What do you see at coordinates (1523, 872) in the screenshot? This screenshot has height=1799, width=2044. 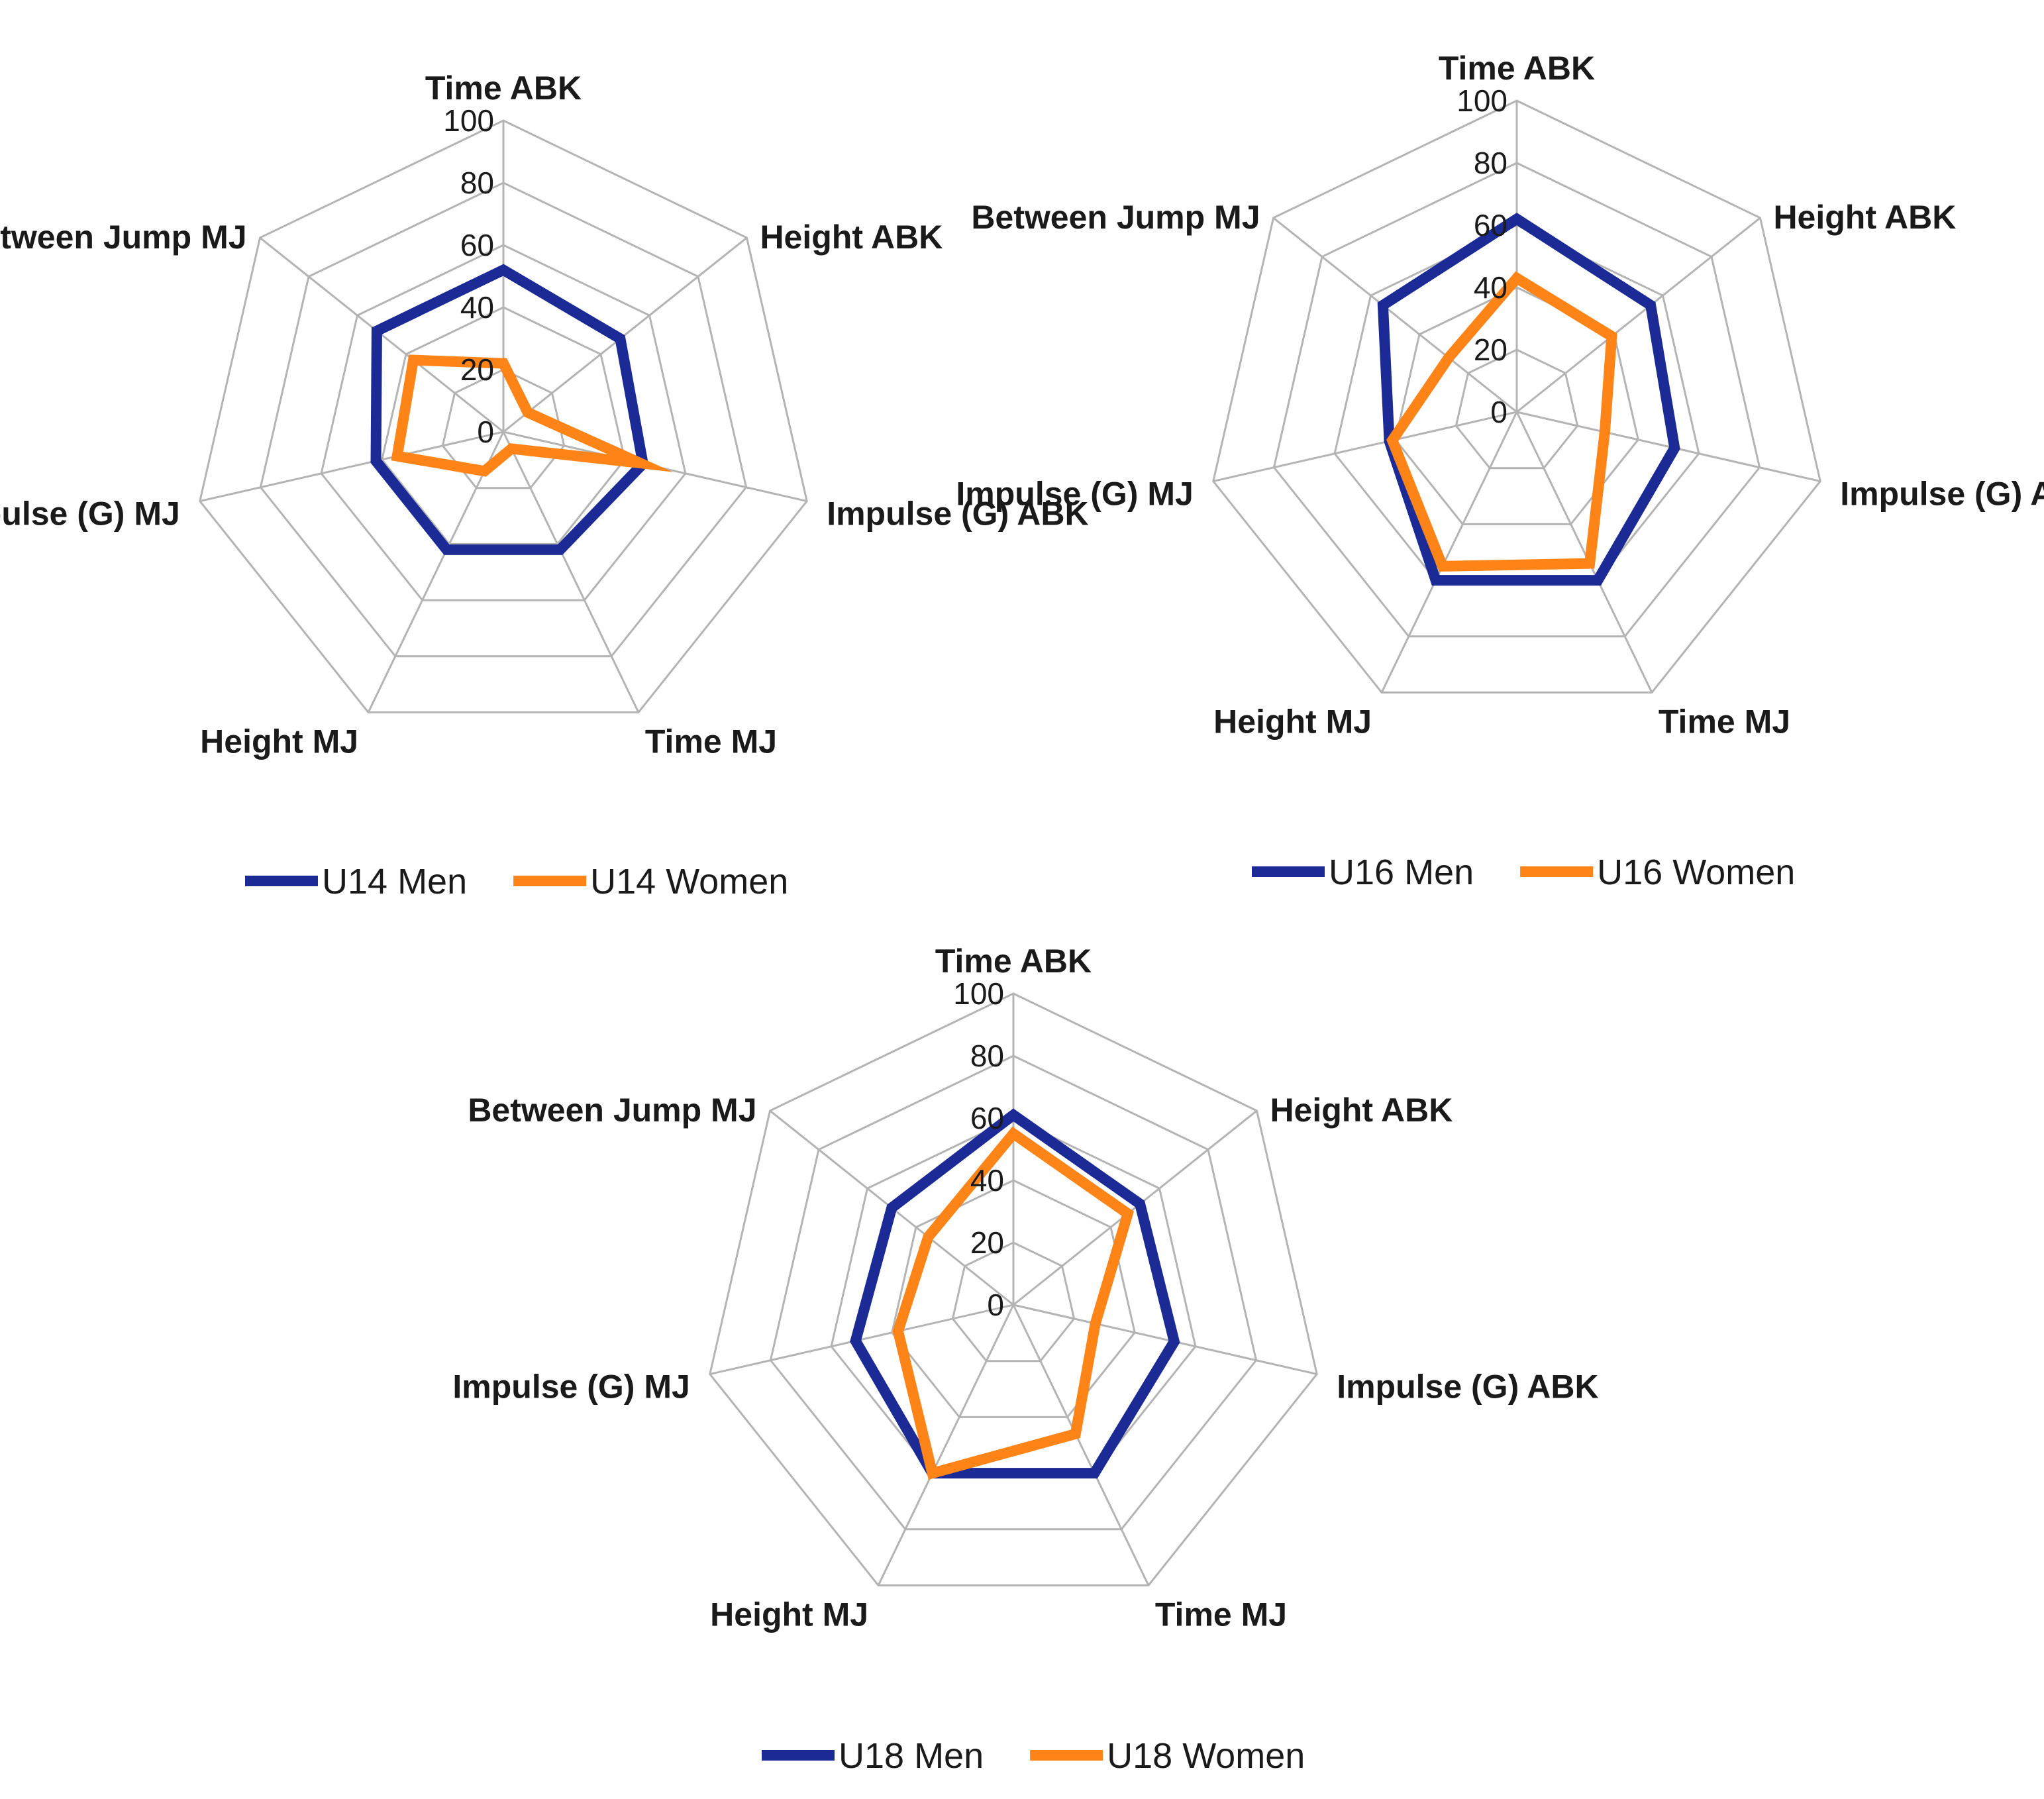 I see `legend: U16 Men U16 Women` at bounding box center [1523, 872].